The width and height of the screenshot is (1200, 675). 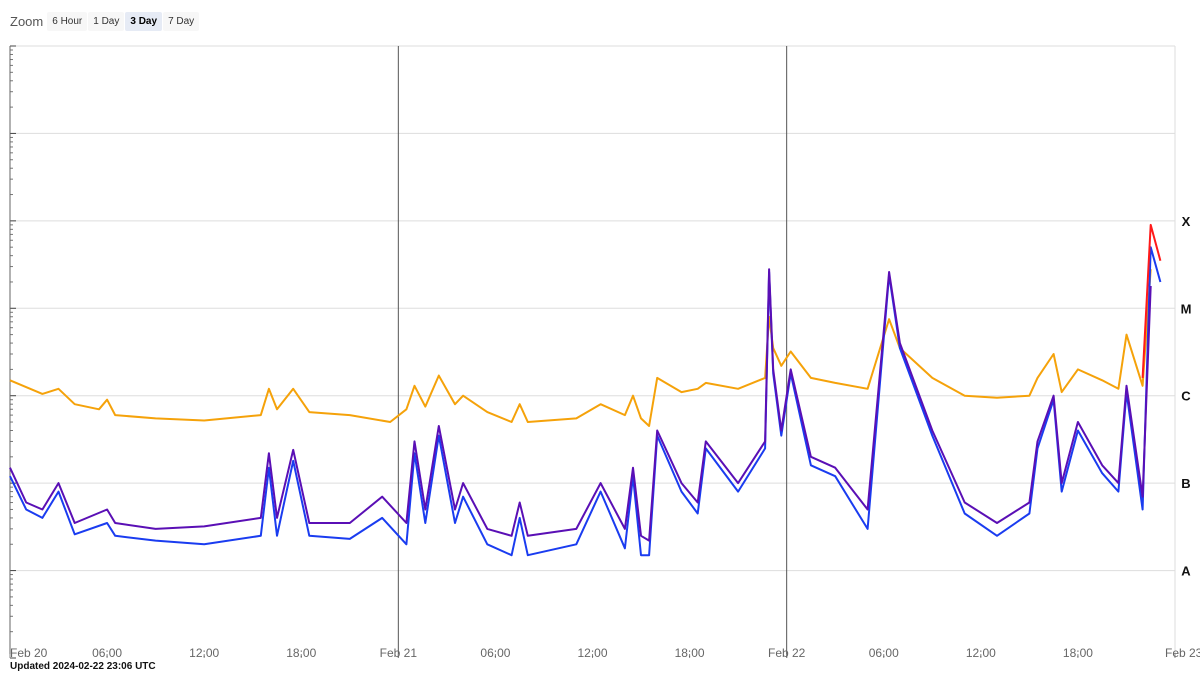 I want to click on class-label: M, so click(x=1186, y=308).